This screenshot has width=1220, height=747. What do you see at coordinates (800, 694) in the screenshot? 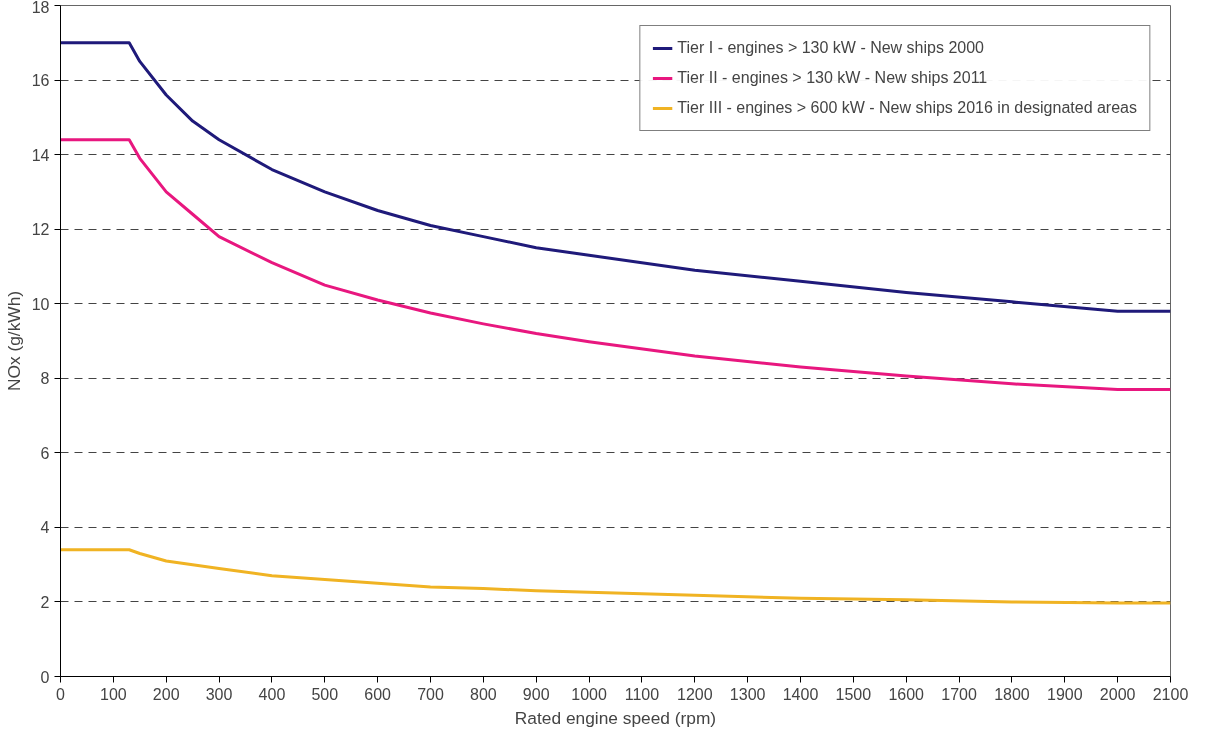
I see `x-tick-label: 1400` at bounding box center [800, 694].